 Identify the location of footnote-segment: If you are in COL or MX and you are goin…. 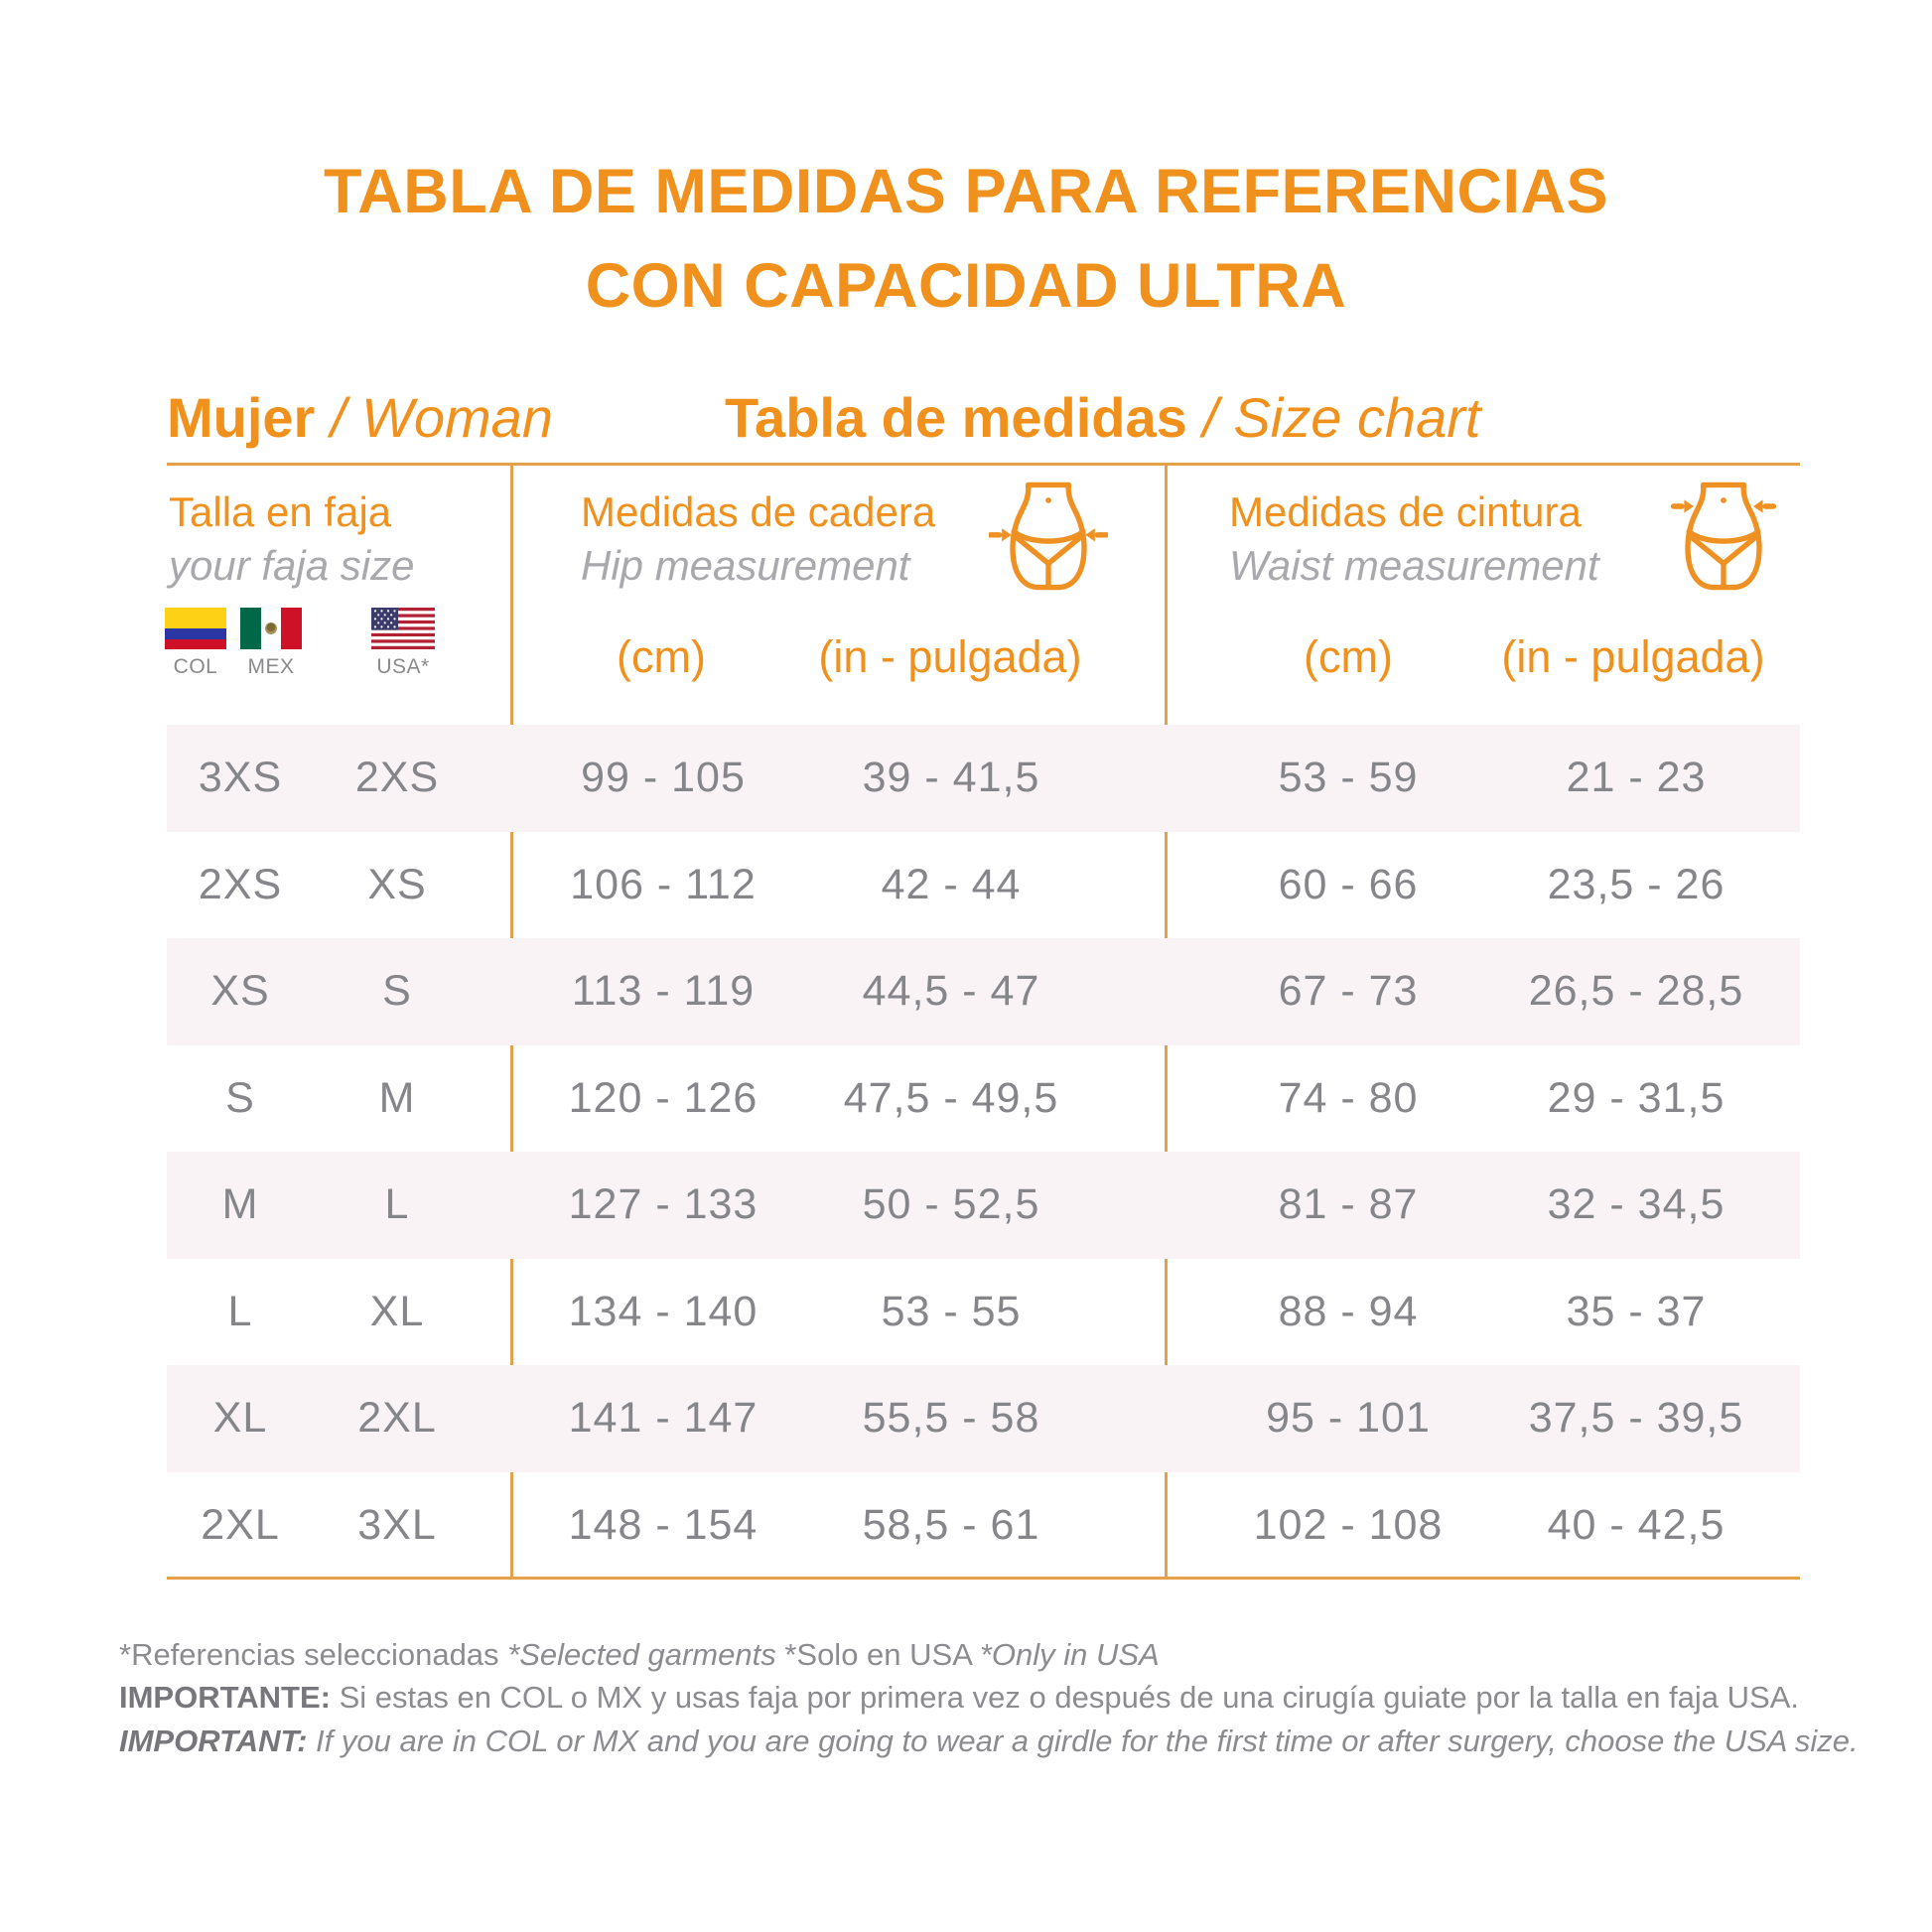
(1087, 1741).